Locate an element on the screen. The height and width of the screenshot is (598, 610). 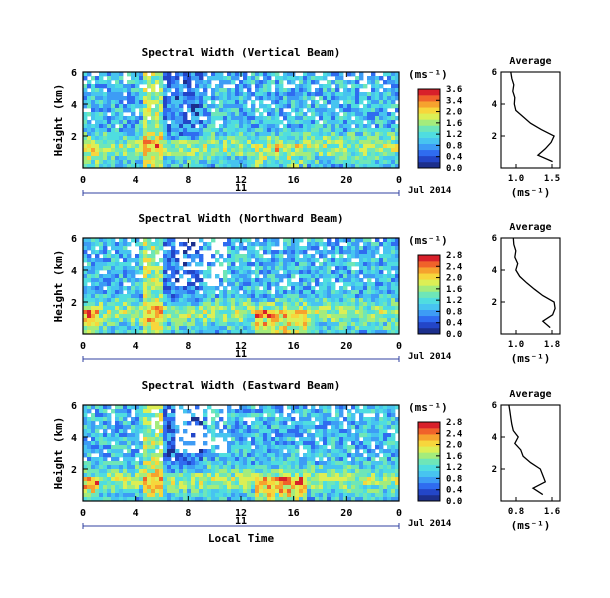
colorbar-segment is located at coordinates (429, 116).